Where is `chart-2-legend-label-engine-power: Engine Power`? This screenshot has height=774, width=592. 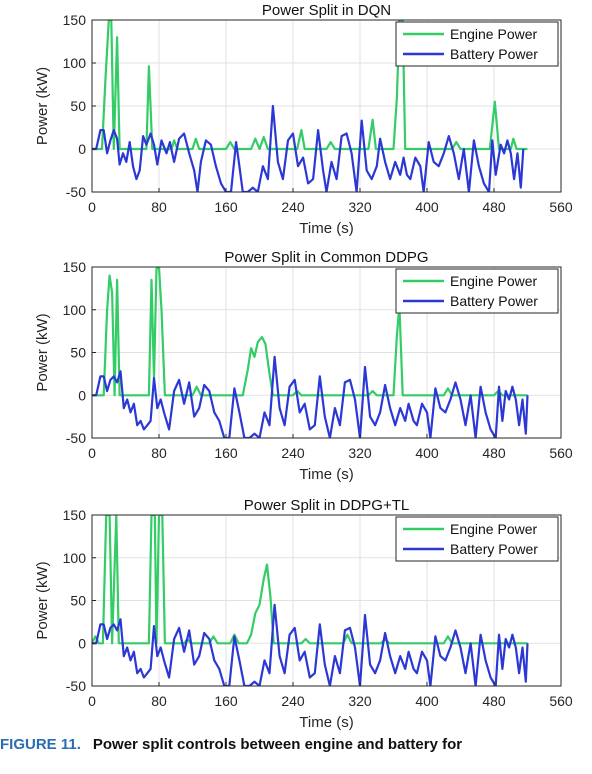
chart-2-legend-label-engine-power: Engine Power is located at coordinates (494, 281).